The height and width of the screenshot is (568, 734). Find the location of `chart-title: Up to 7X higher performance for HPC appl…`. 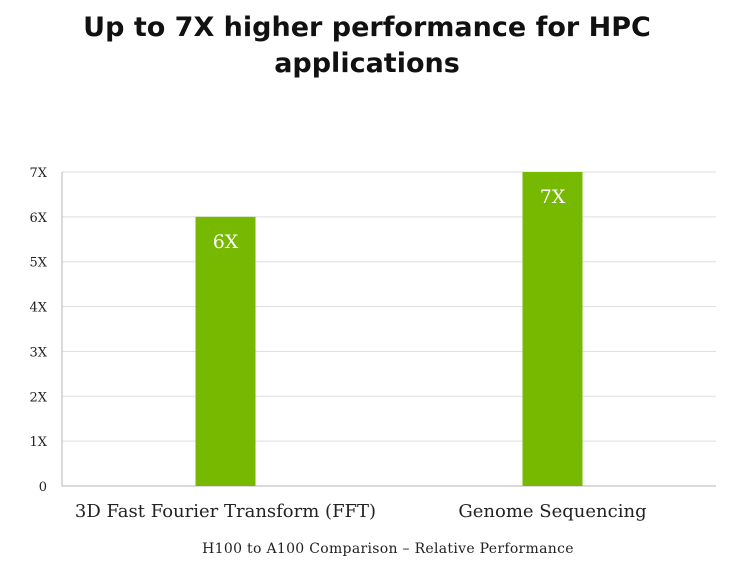

chart-title: Up to 7X higher performance for HPC appl… is located at coordinates (367, 46).